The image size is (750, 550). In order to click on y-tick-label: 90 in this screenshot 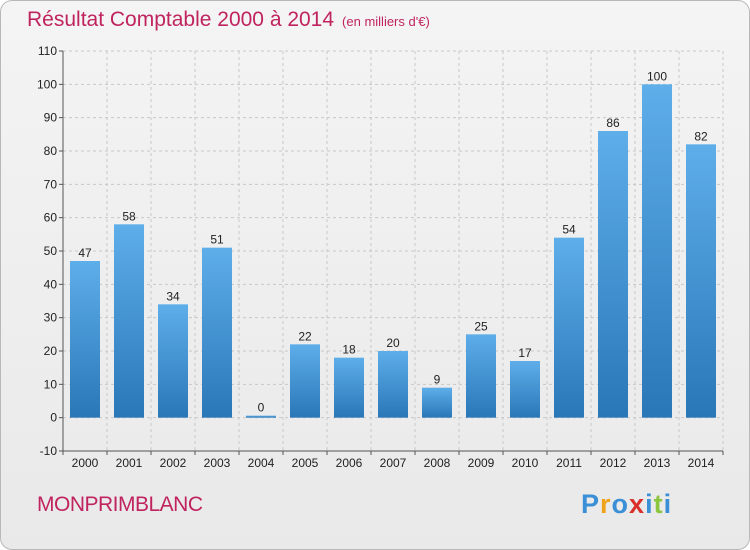, I will do `click(51, 118)`.